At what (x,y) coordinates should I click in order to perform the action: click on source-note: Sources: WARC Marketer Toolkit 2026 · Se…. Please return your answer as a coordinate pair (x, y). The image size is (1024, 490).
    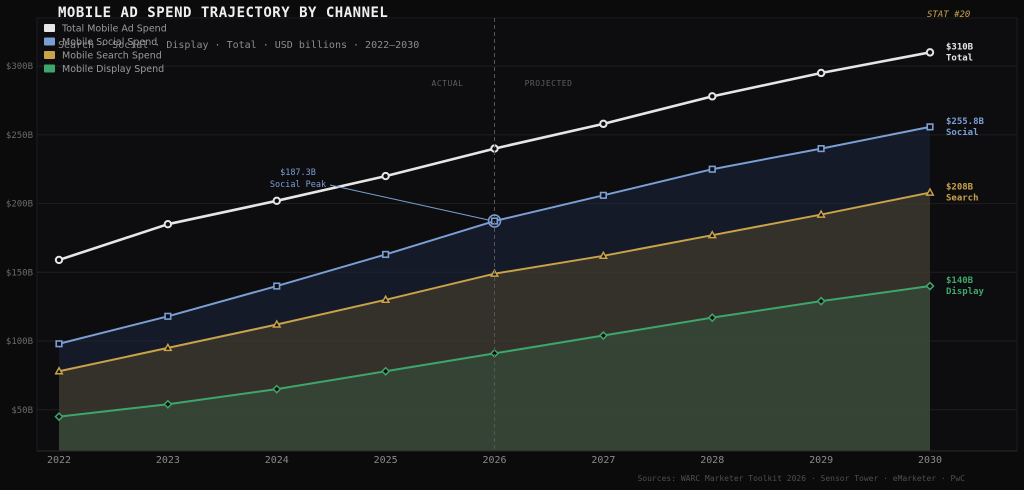
    Looking at the image, I should click on (801, 478).